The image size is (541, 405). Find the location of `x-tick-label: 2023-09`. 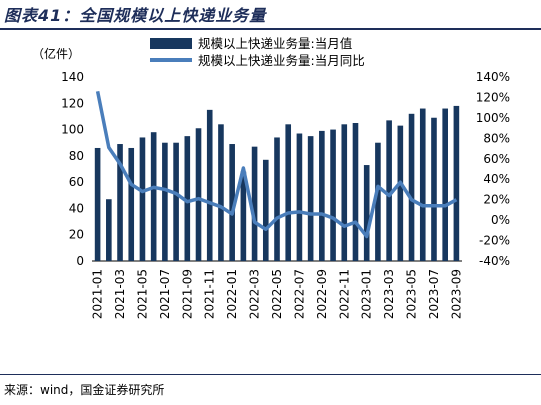

x-tick-label: 2023-09 is located at coordinates (456, 294).